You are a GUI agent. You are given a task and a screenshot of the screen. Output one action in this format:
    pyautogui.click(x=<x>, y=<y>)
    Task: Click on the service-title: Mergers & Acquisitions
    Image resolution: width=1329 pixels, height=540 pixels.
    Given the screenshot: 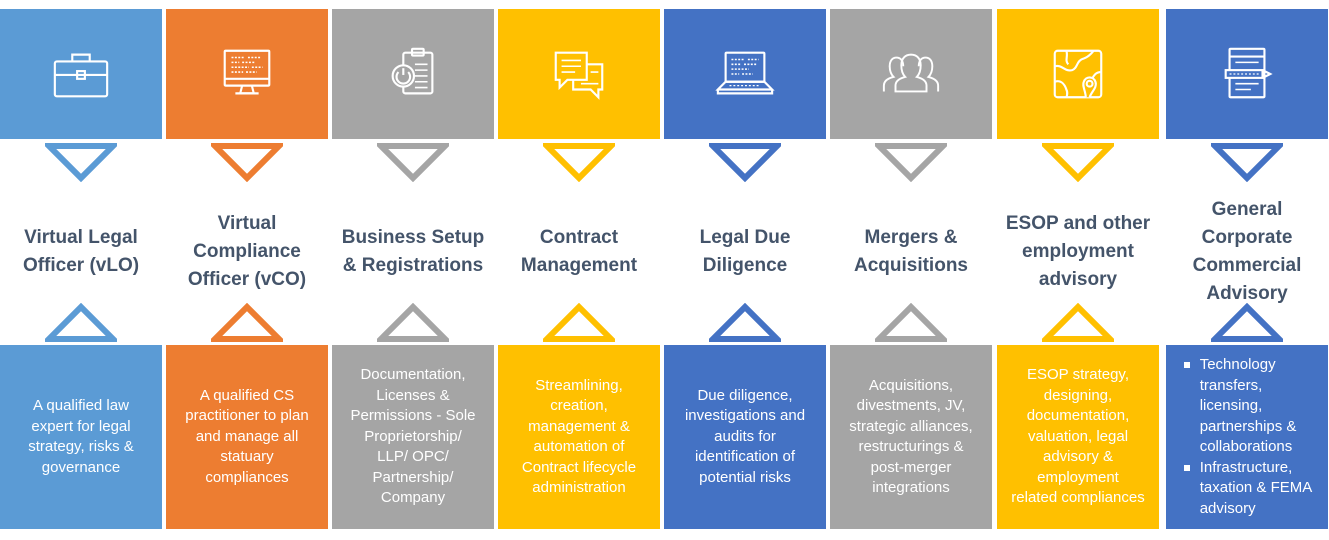 What is the action you would take?
    pyautogui.click(x=910, y=251)
    